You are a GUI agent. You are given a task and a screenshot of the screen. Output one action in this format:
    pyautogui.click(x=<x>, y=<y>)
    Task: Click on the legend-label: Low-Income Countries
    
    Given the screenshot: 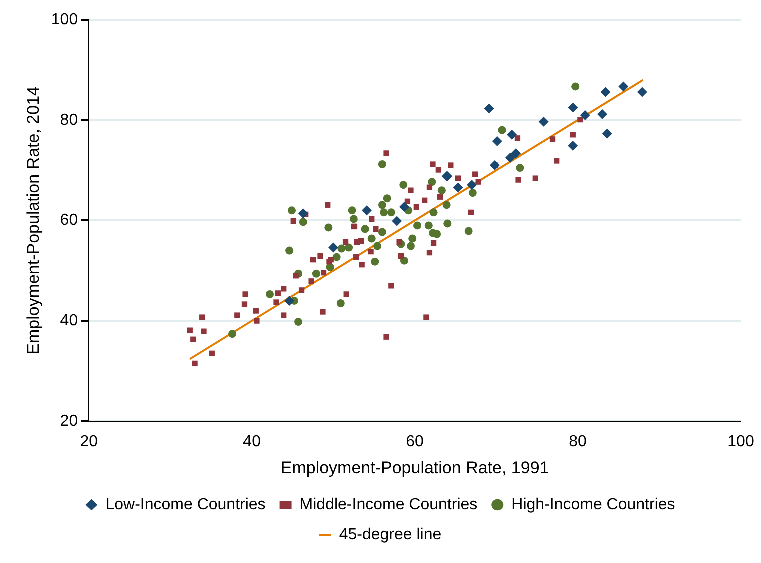 What is the action you would take?
    pyautogui.click(x=186, y=505)
    